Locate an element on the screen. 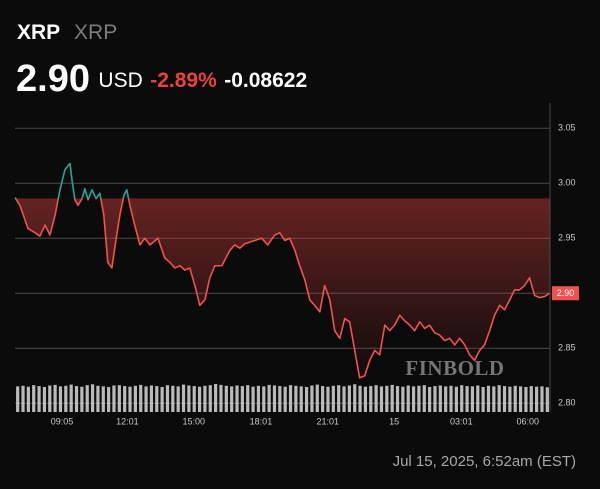 This screenshot has width=600, height=489. y-tick-label: 2.95 is located at coordinates (567, 238).